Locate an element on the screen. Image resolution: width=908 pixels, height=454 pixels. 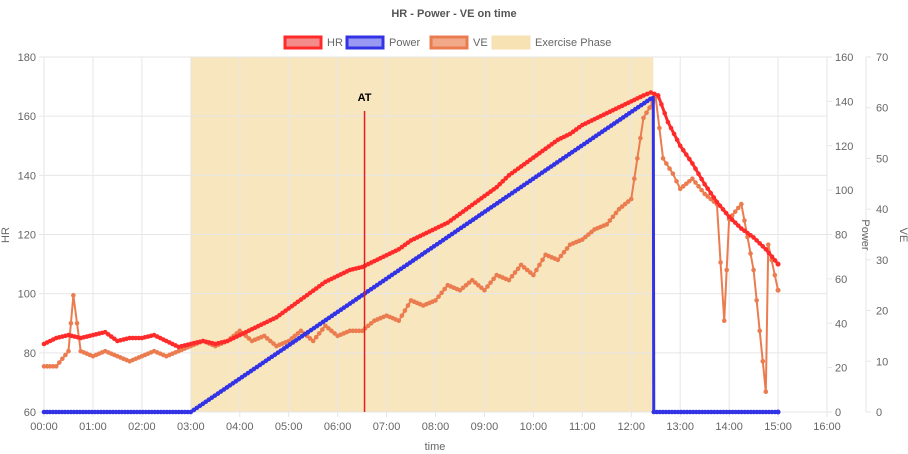
power-tick-label: 20 is located at coordinates (841, 369).